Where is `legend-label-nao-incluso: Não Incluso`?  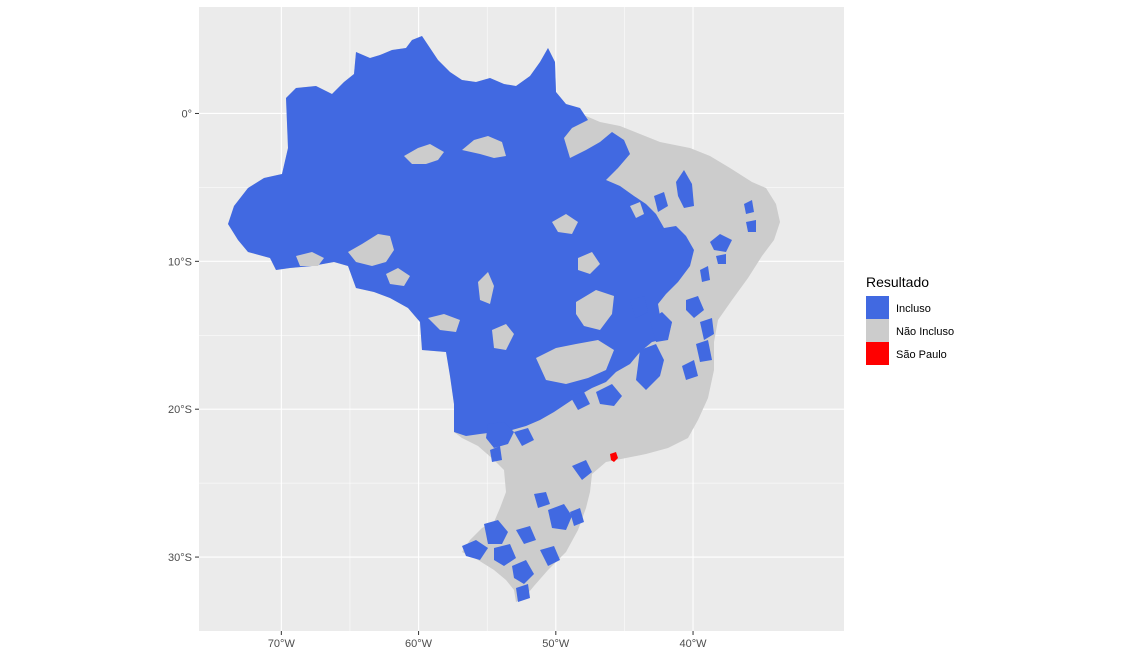 legend-label-nao-incluso: Não Incluso is located at coordinates (925, 332).